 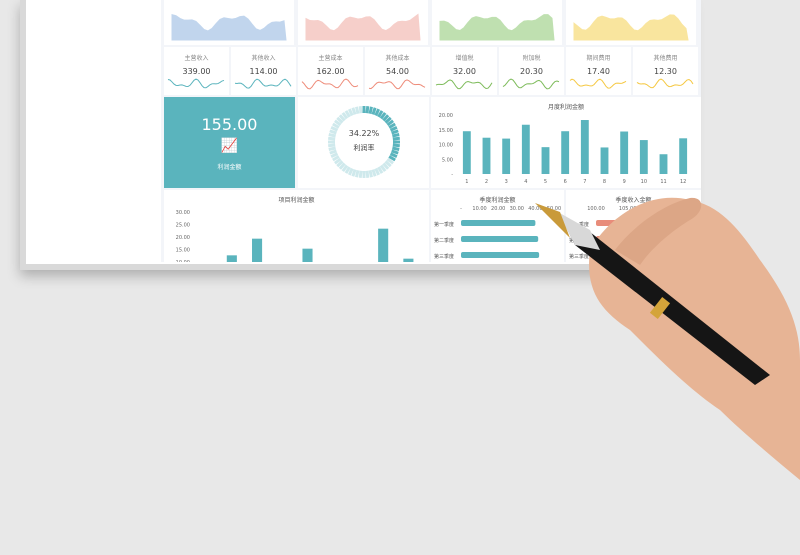 I want to click on x-tick-label: 12, so click(x=683, y=182).